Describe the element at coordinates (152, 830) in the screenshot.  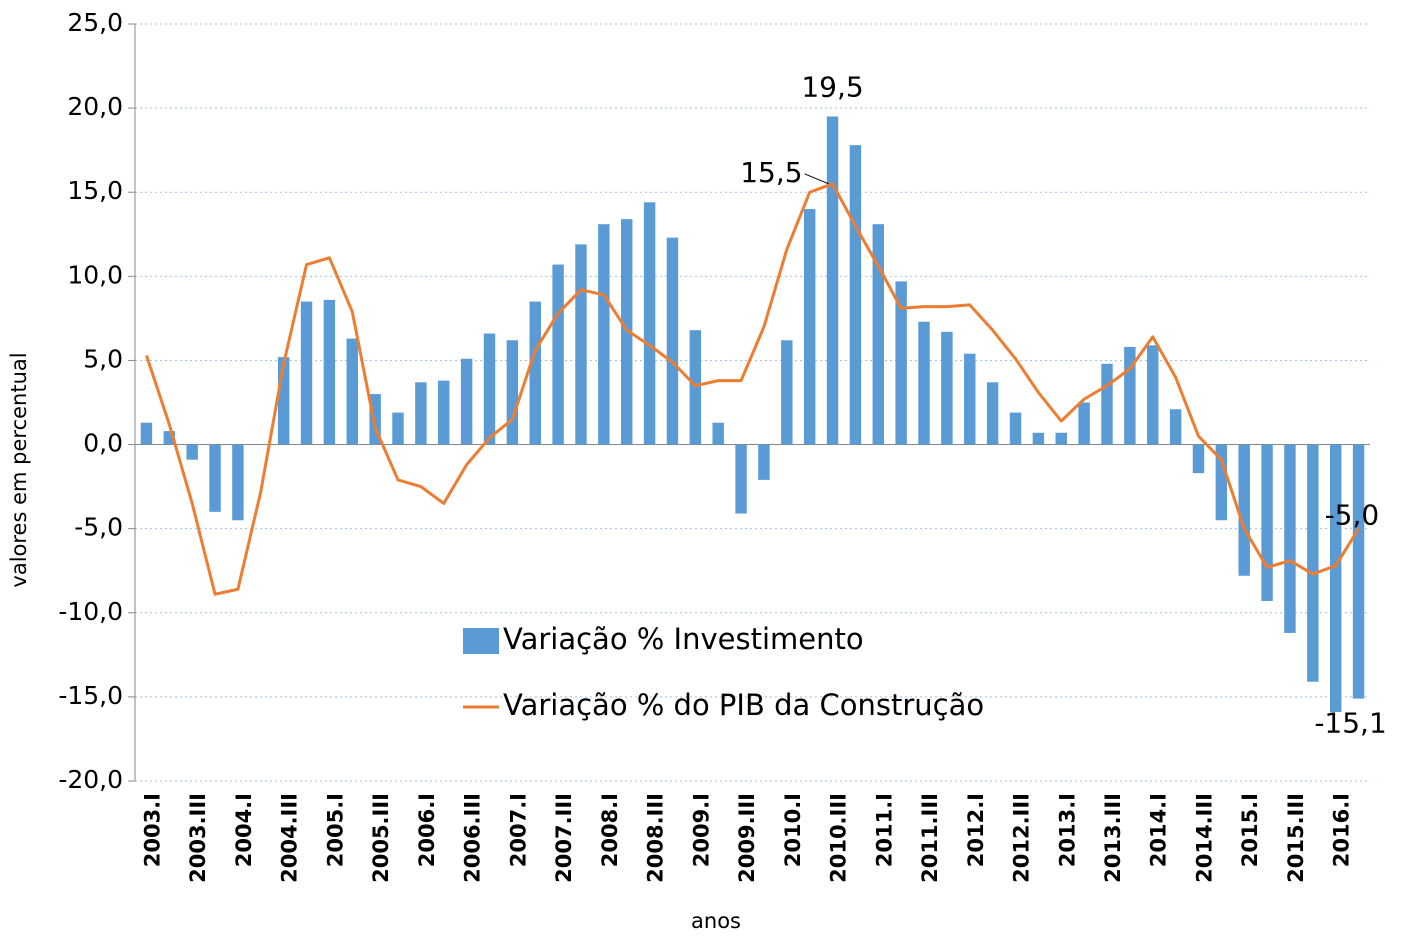
I see `x-tick-label: 2003.I` at that location.